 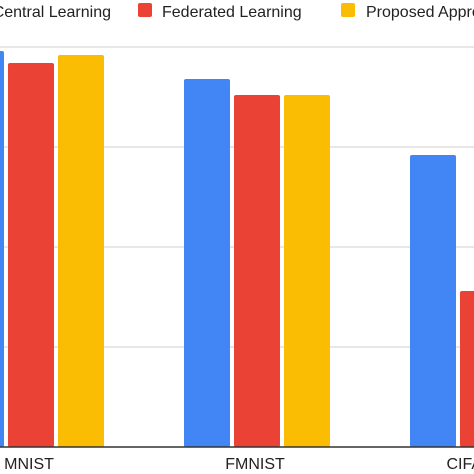 What do you see at coordinates (255, 464) in the screenshot?
I see `x-tick-fmnist: FMNIST` at bounding box center [255, 464].